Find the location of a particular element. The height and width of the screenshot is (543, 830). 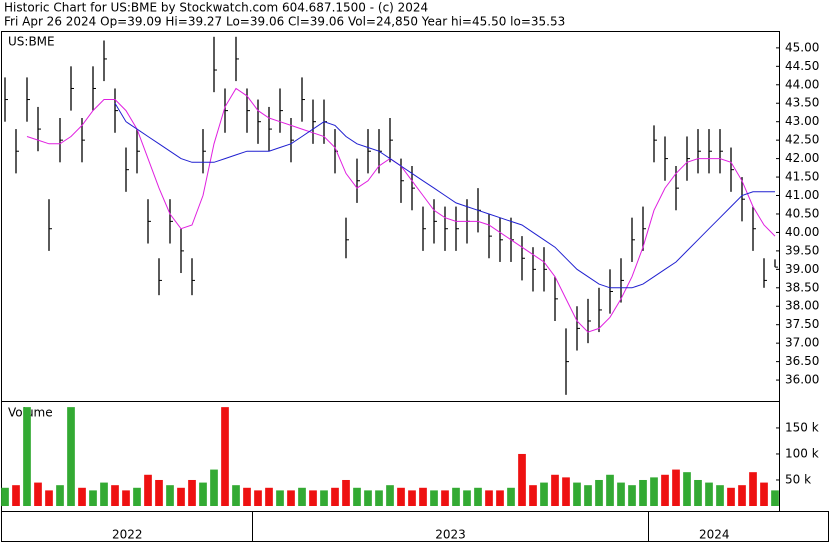

y-tick-label: 39.00 is located at coordinates (802, 269).